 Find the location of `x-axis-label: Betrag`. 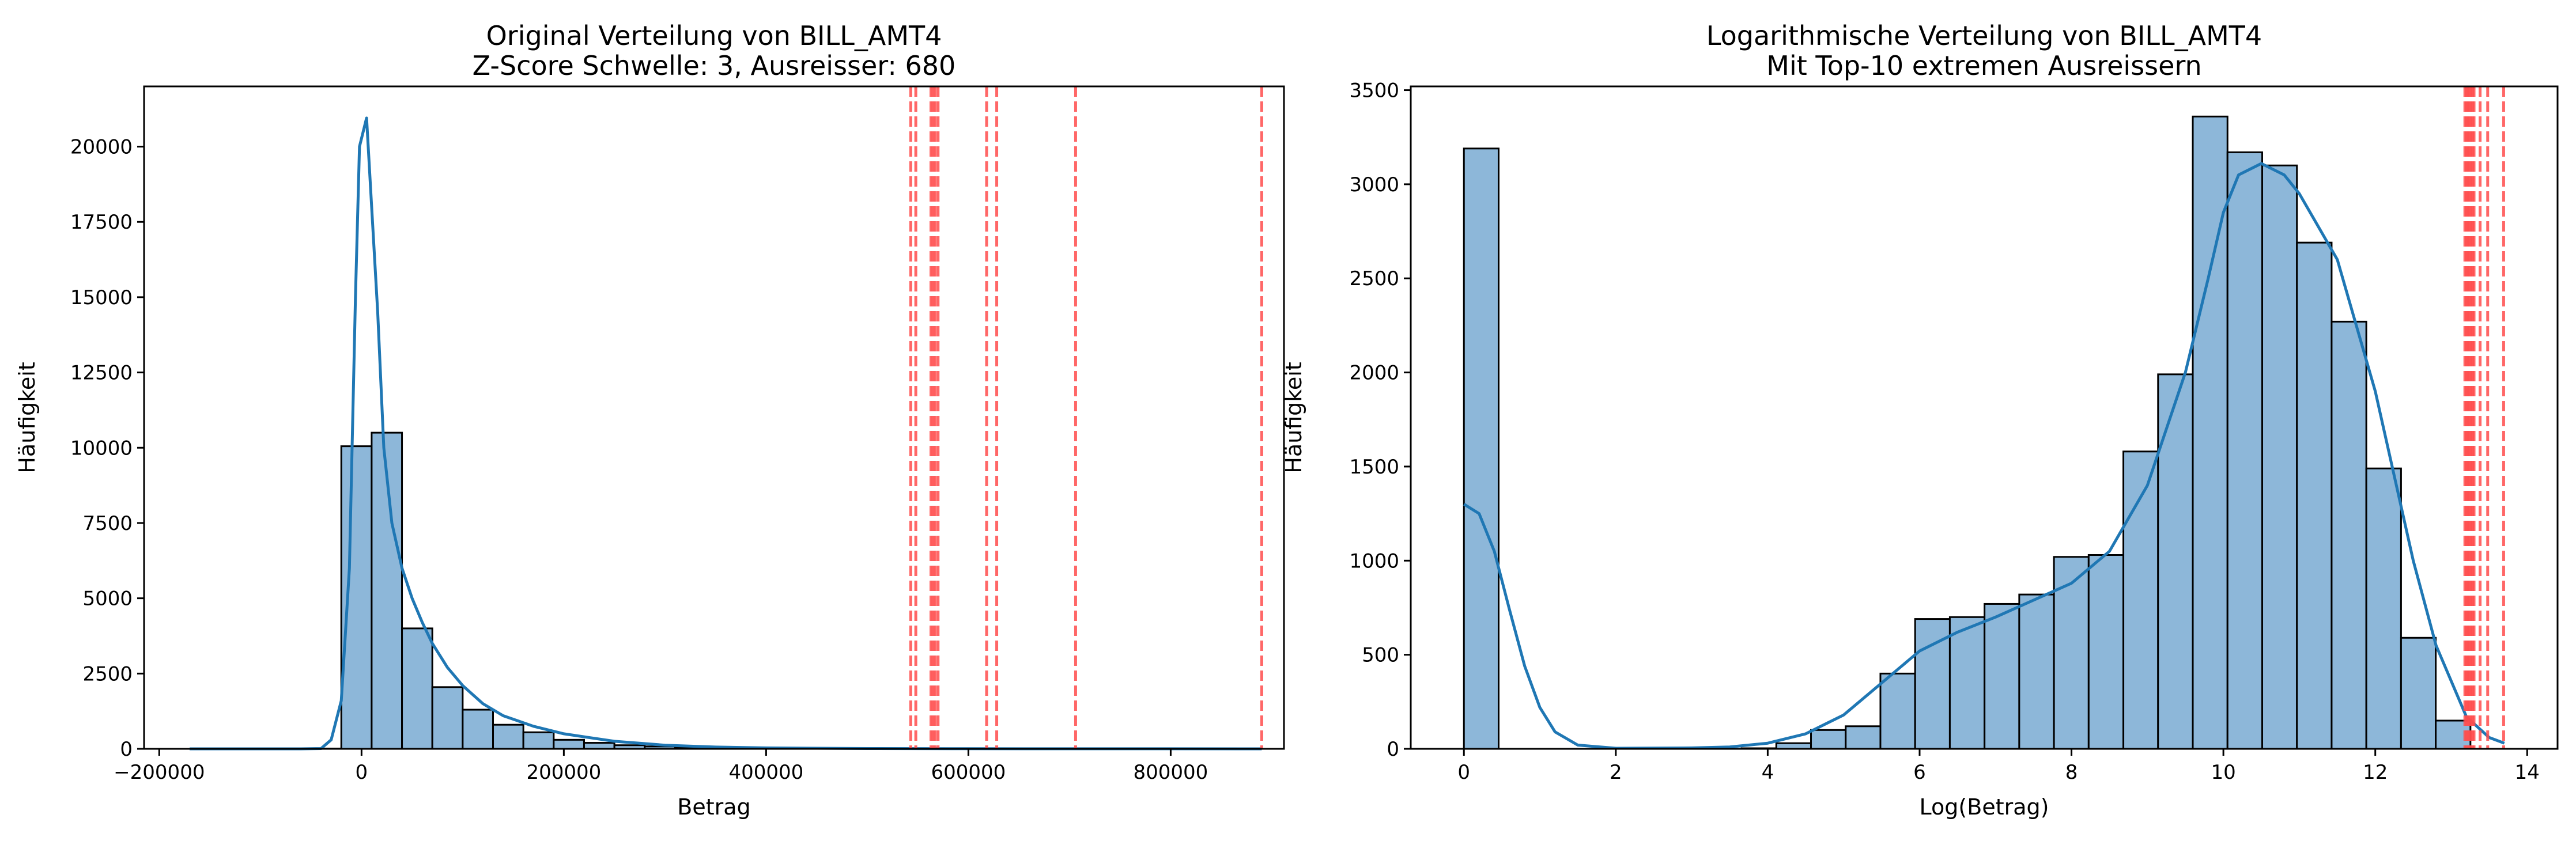

x-axis-label: Betrag is located at coordinates (713, 807).